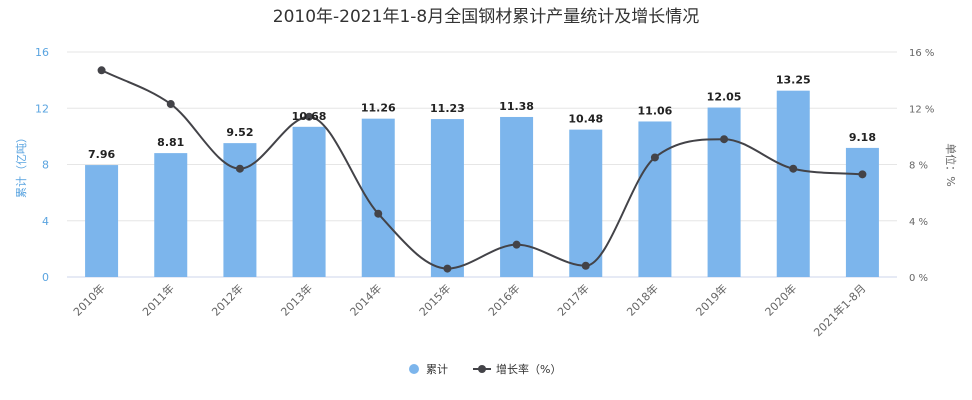 The width and height of the screenshot is (972, 400). What do you see at coordinates (45, 165) in the screenshot?
I see `y-left-tick-label: 8` at bounding box center [45, 165].